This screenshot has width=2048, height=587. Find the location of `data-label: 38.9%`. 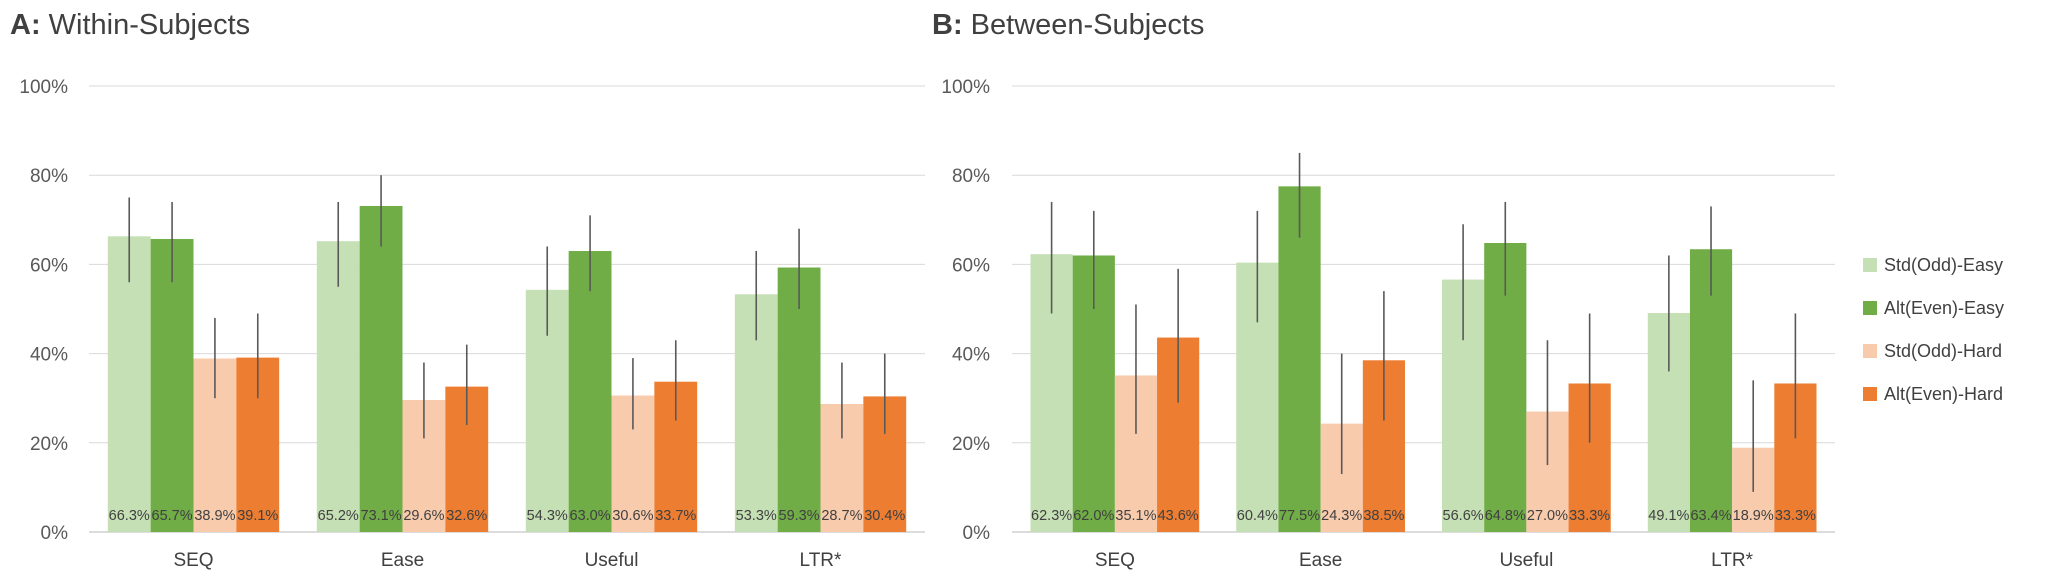

data-label: 38.9% is located at coordinates (214, 516).